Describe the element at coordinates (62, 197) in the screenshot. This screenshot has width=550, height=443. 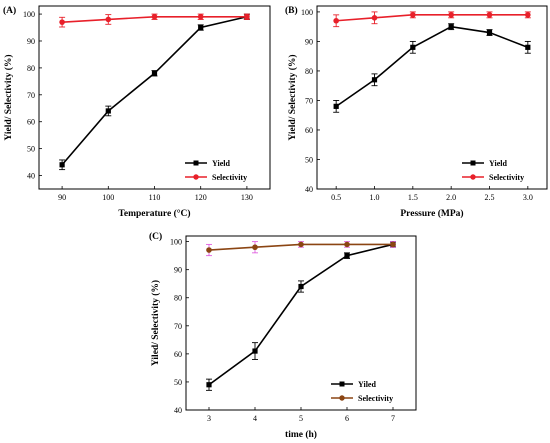
I see `x-tick-label: 90` at that location.